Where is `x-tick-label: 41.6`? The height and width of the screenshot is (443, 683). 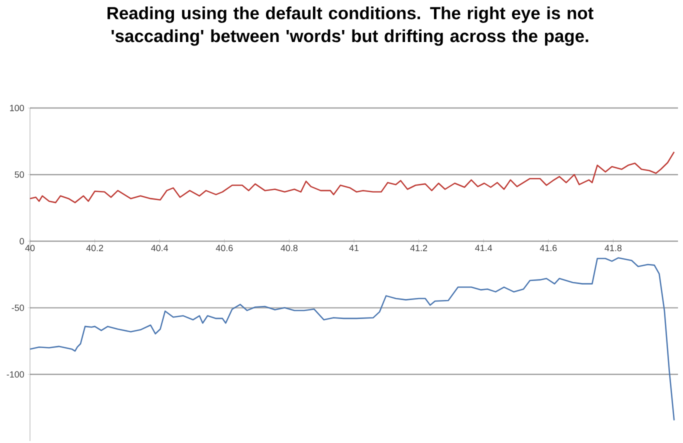
x-tick-label: 41.6 is located at coordinates (548, 248).